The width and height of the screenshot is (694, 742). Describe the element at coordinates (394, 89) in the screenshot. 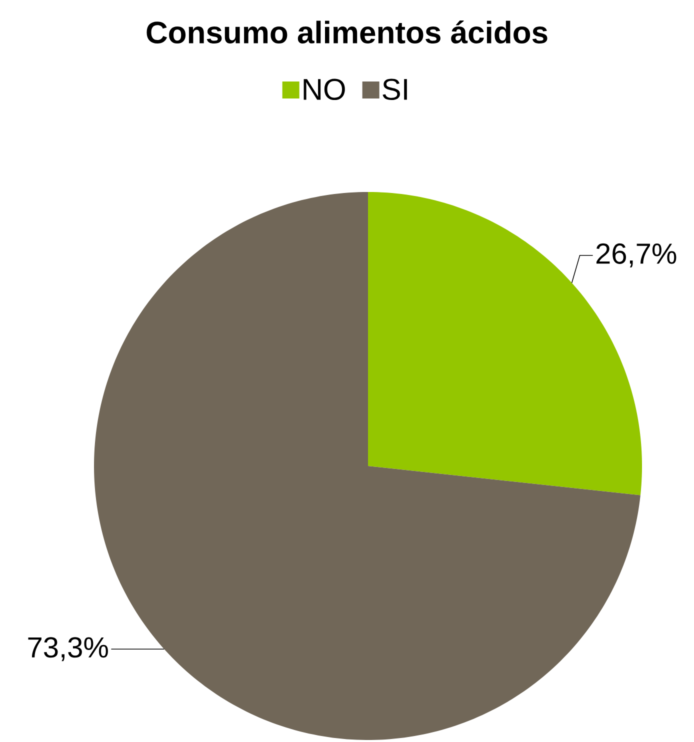

I see `legend-label: SI` at that location.